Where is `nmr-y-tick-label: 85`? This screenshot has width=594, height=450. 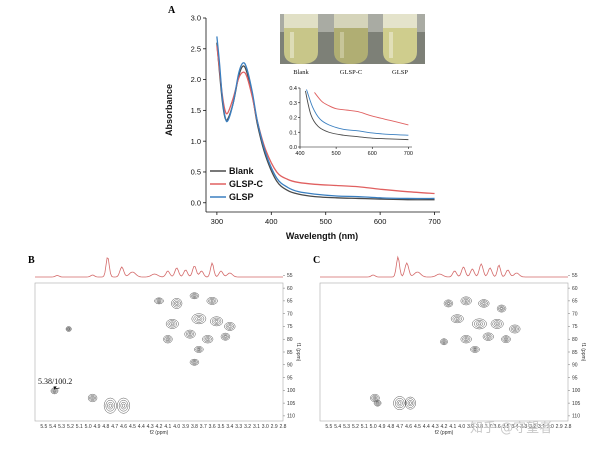
nmr-y-tick-label: 85 is located at coordinates (290, 353).